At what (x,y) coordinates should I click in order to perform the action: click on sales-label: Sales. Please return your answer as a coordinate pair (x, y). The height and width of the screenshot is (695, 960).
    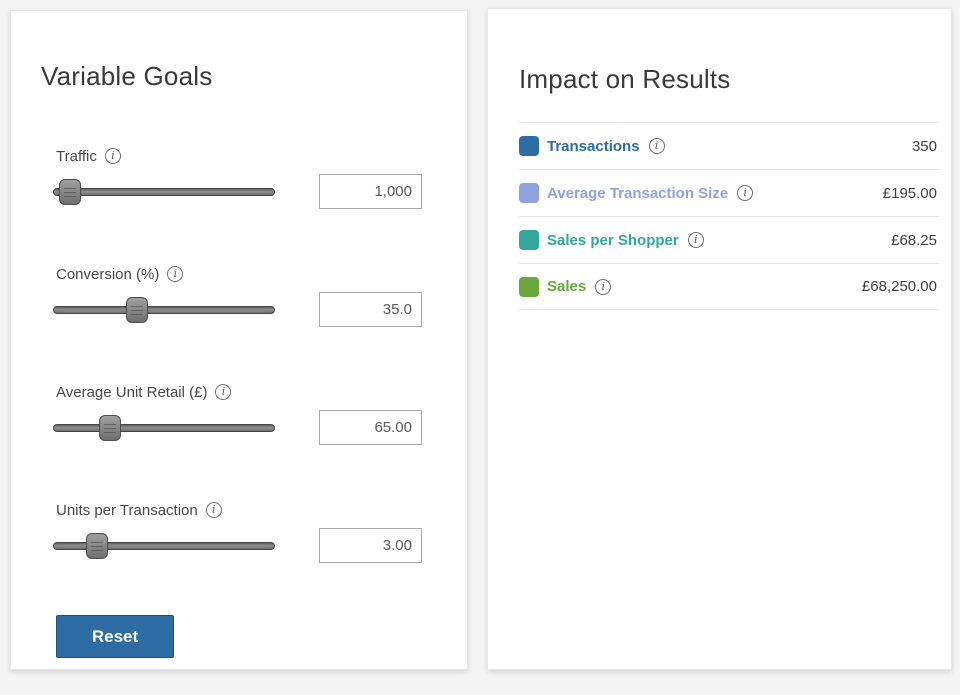
    Looking at the image, I should click on (567, 286).